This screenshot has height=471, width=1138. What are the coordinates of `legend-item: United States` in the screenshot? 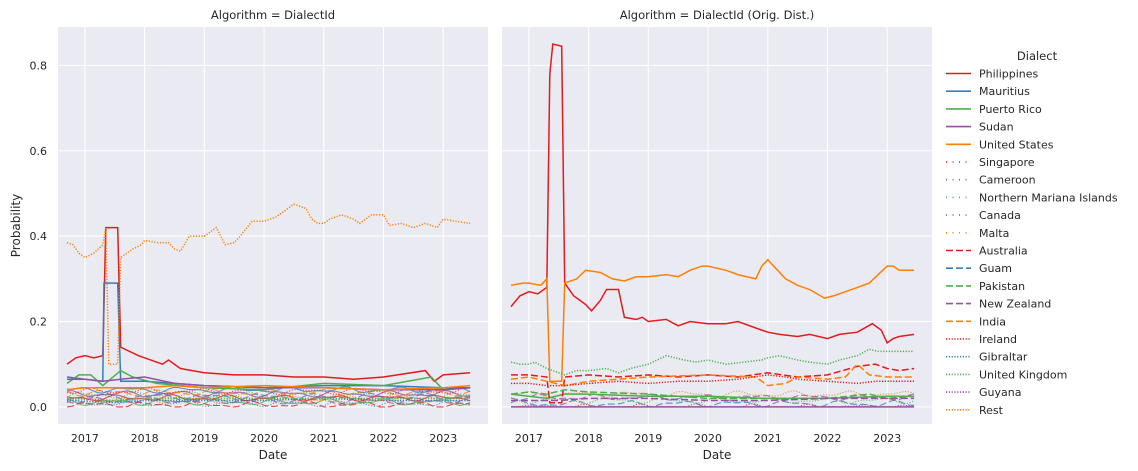 It's located at (1000, 144).